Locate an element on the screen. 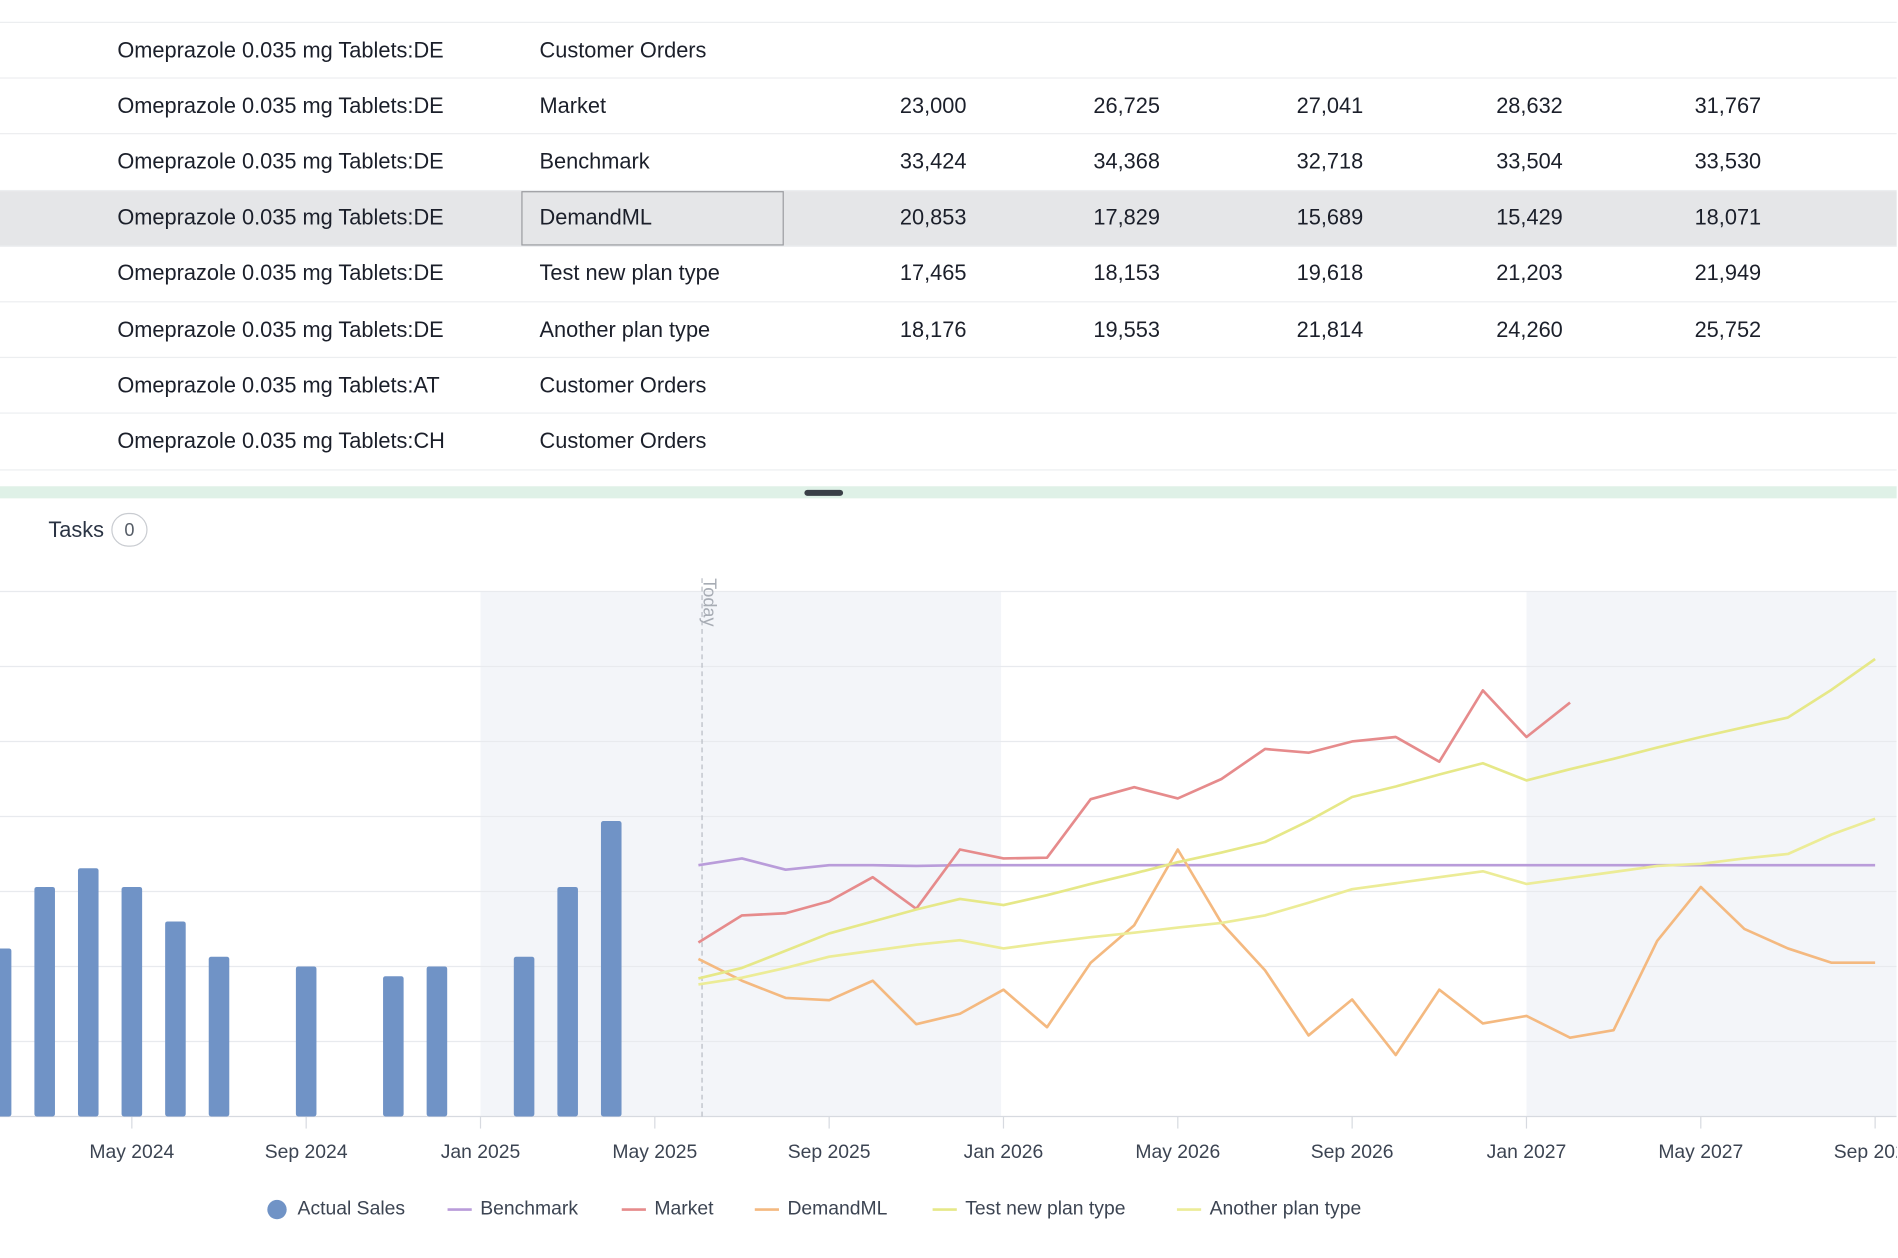 This screenshot has height=1258, width=1898. value-cell: 18,176 is located at coordinates (933, 329).